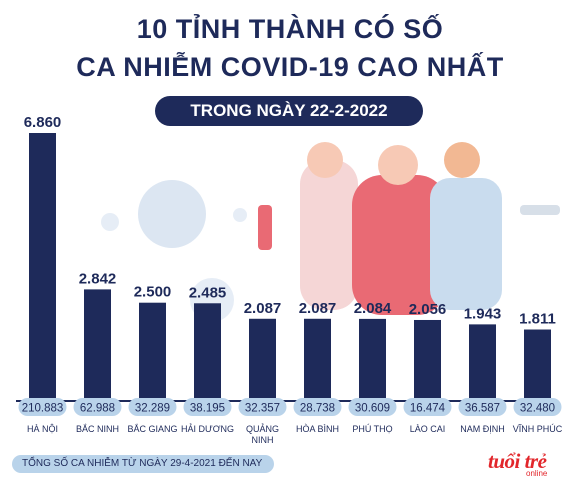 The width and height of the screenshot is (580, 493). Describe the element at coordinates (290, 67) in the screenshot. I see `page-title-line-2: CA NHIỄM COVID-19 CAO NHẤT` at that location.